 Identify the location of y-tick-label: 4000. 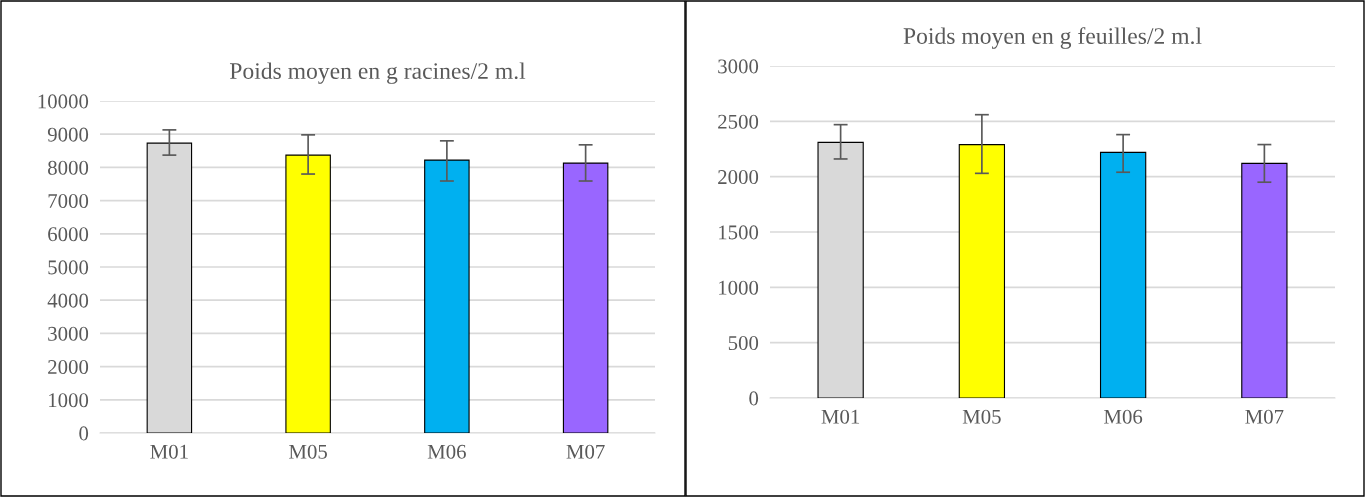
(68, 300).